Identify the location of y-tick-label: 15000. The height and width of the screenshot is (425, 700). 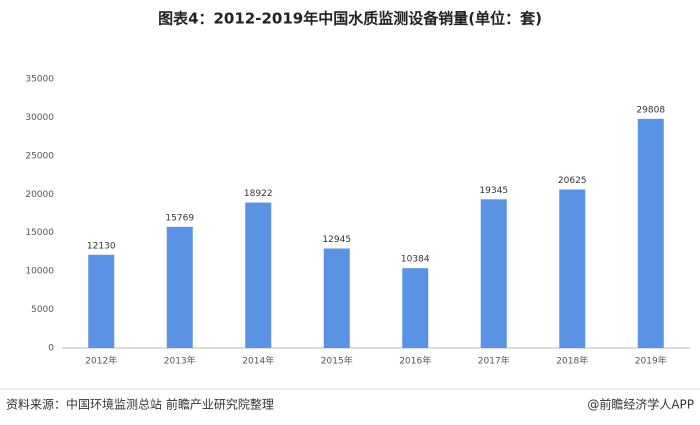
(39, 233).